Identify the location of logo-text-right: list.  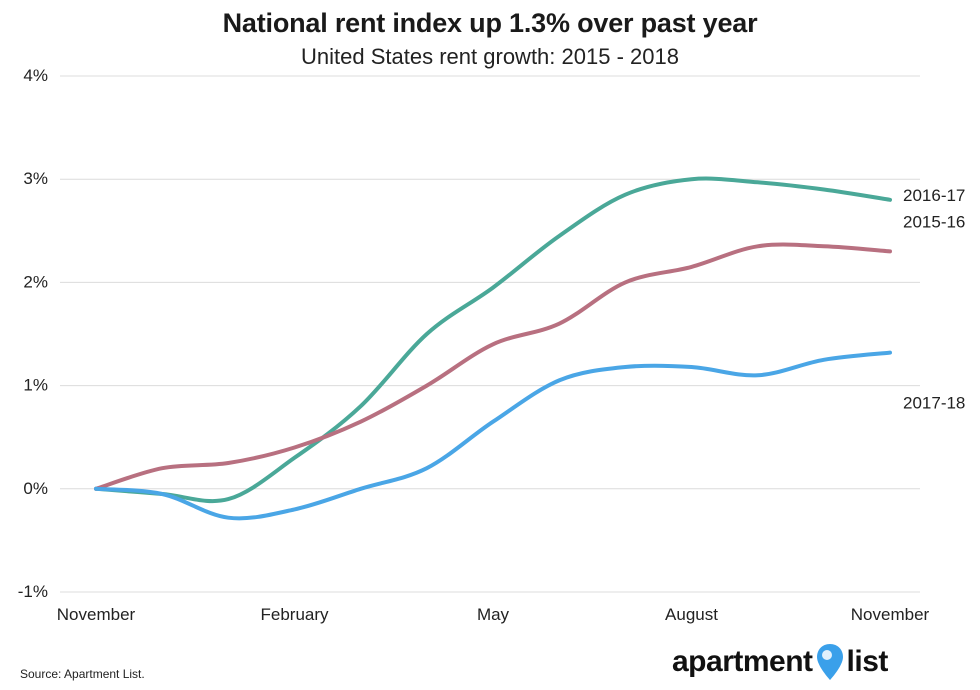
(867, 661).